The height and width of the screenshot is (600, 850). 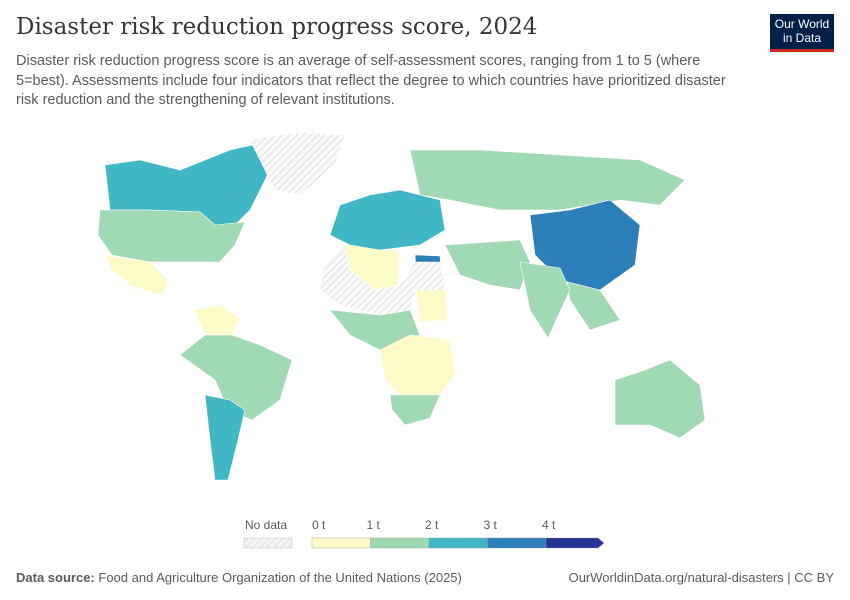 What do you see at coordinates (432, 525) in the screenshot?
I see `legend-tick-label: 2 t` at bounding box center [432, 525].